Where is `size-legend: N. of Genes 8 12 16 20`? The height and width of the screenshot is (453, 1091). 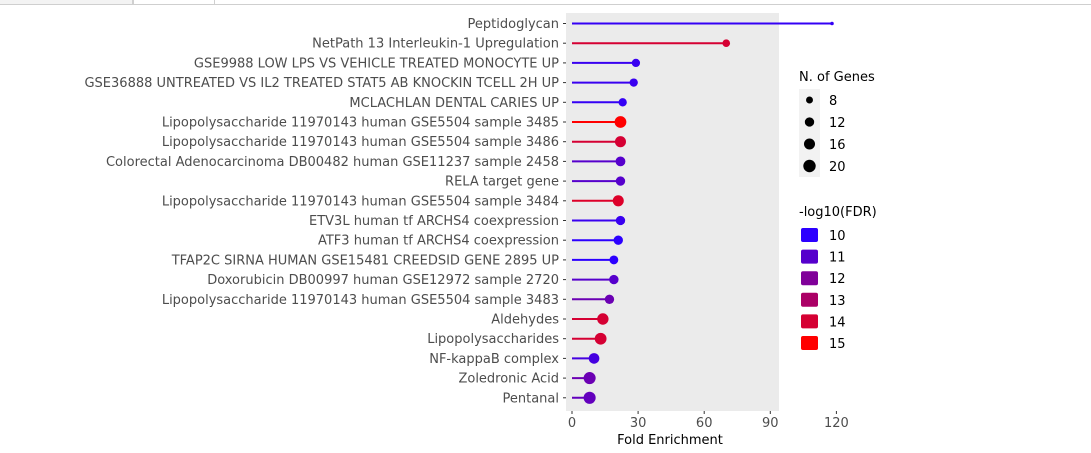 size-legend: N. of Genes 8 12 16 20 is located at coordinates (837, 123).